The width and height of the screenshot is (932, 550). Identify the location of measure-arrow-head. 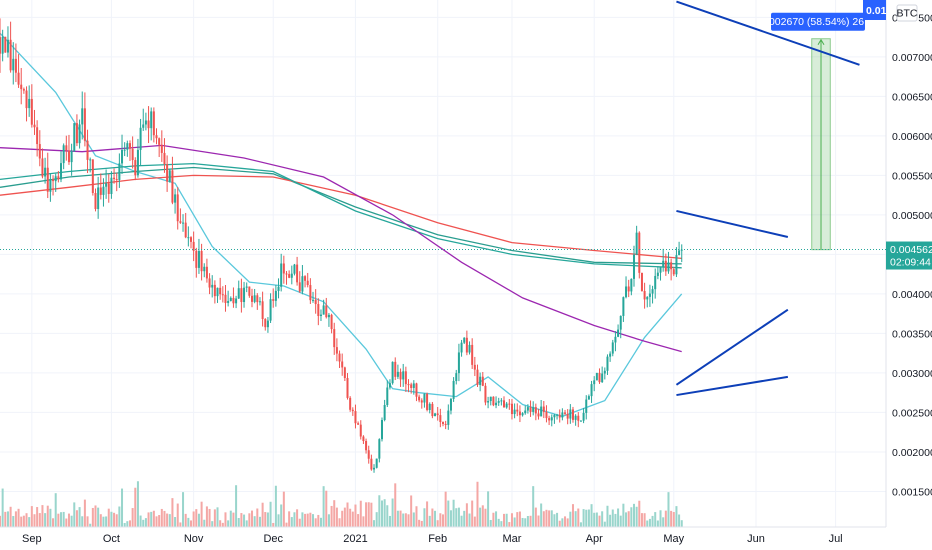
(821, 41).